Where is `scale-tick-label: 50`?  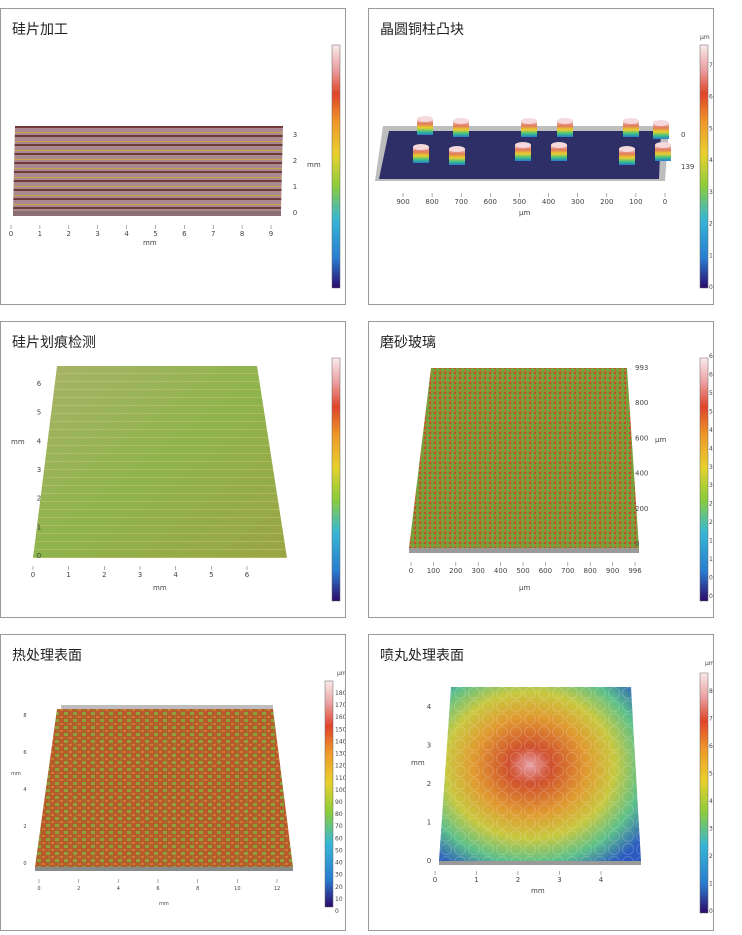
scale-tick-label: 50 is located at coordinates (711, 128).